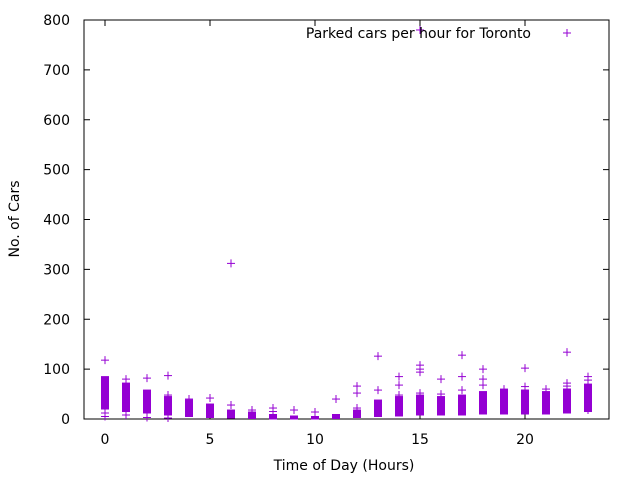 This screenshot has height=480, width=640. What do you see at coordinates (420, 440) in the screenshot?
I see `x-tick-label: 15` at bounding box center [420, 440].